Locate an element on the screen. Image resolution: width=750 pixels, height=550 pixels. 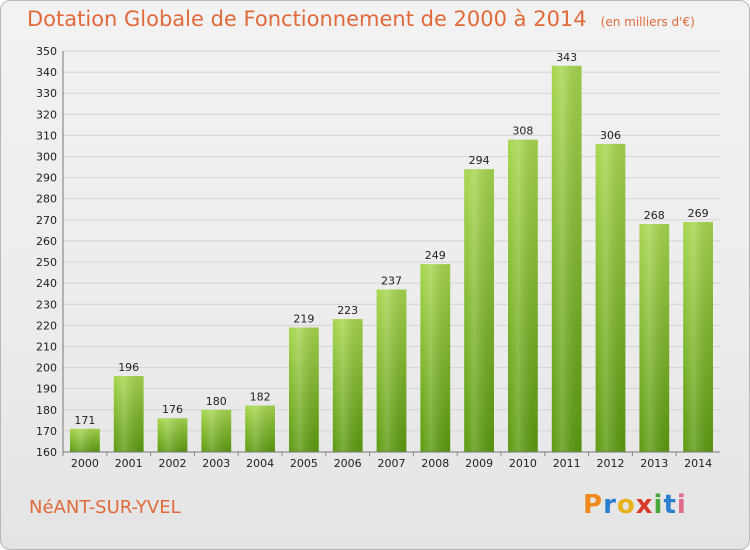
y-tick-label: 270 is located at coordinates (46, 220).